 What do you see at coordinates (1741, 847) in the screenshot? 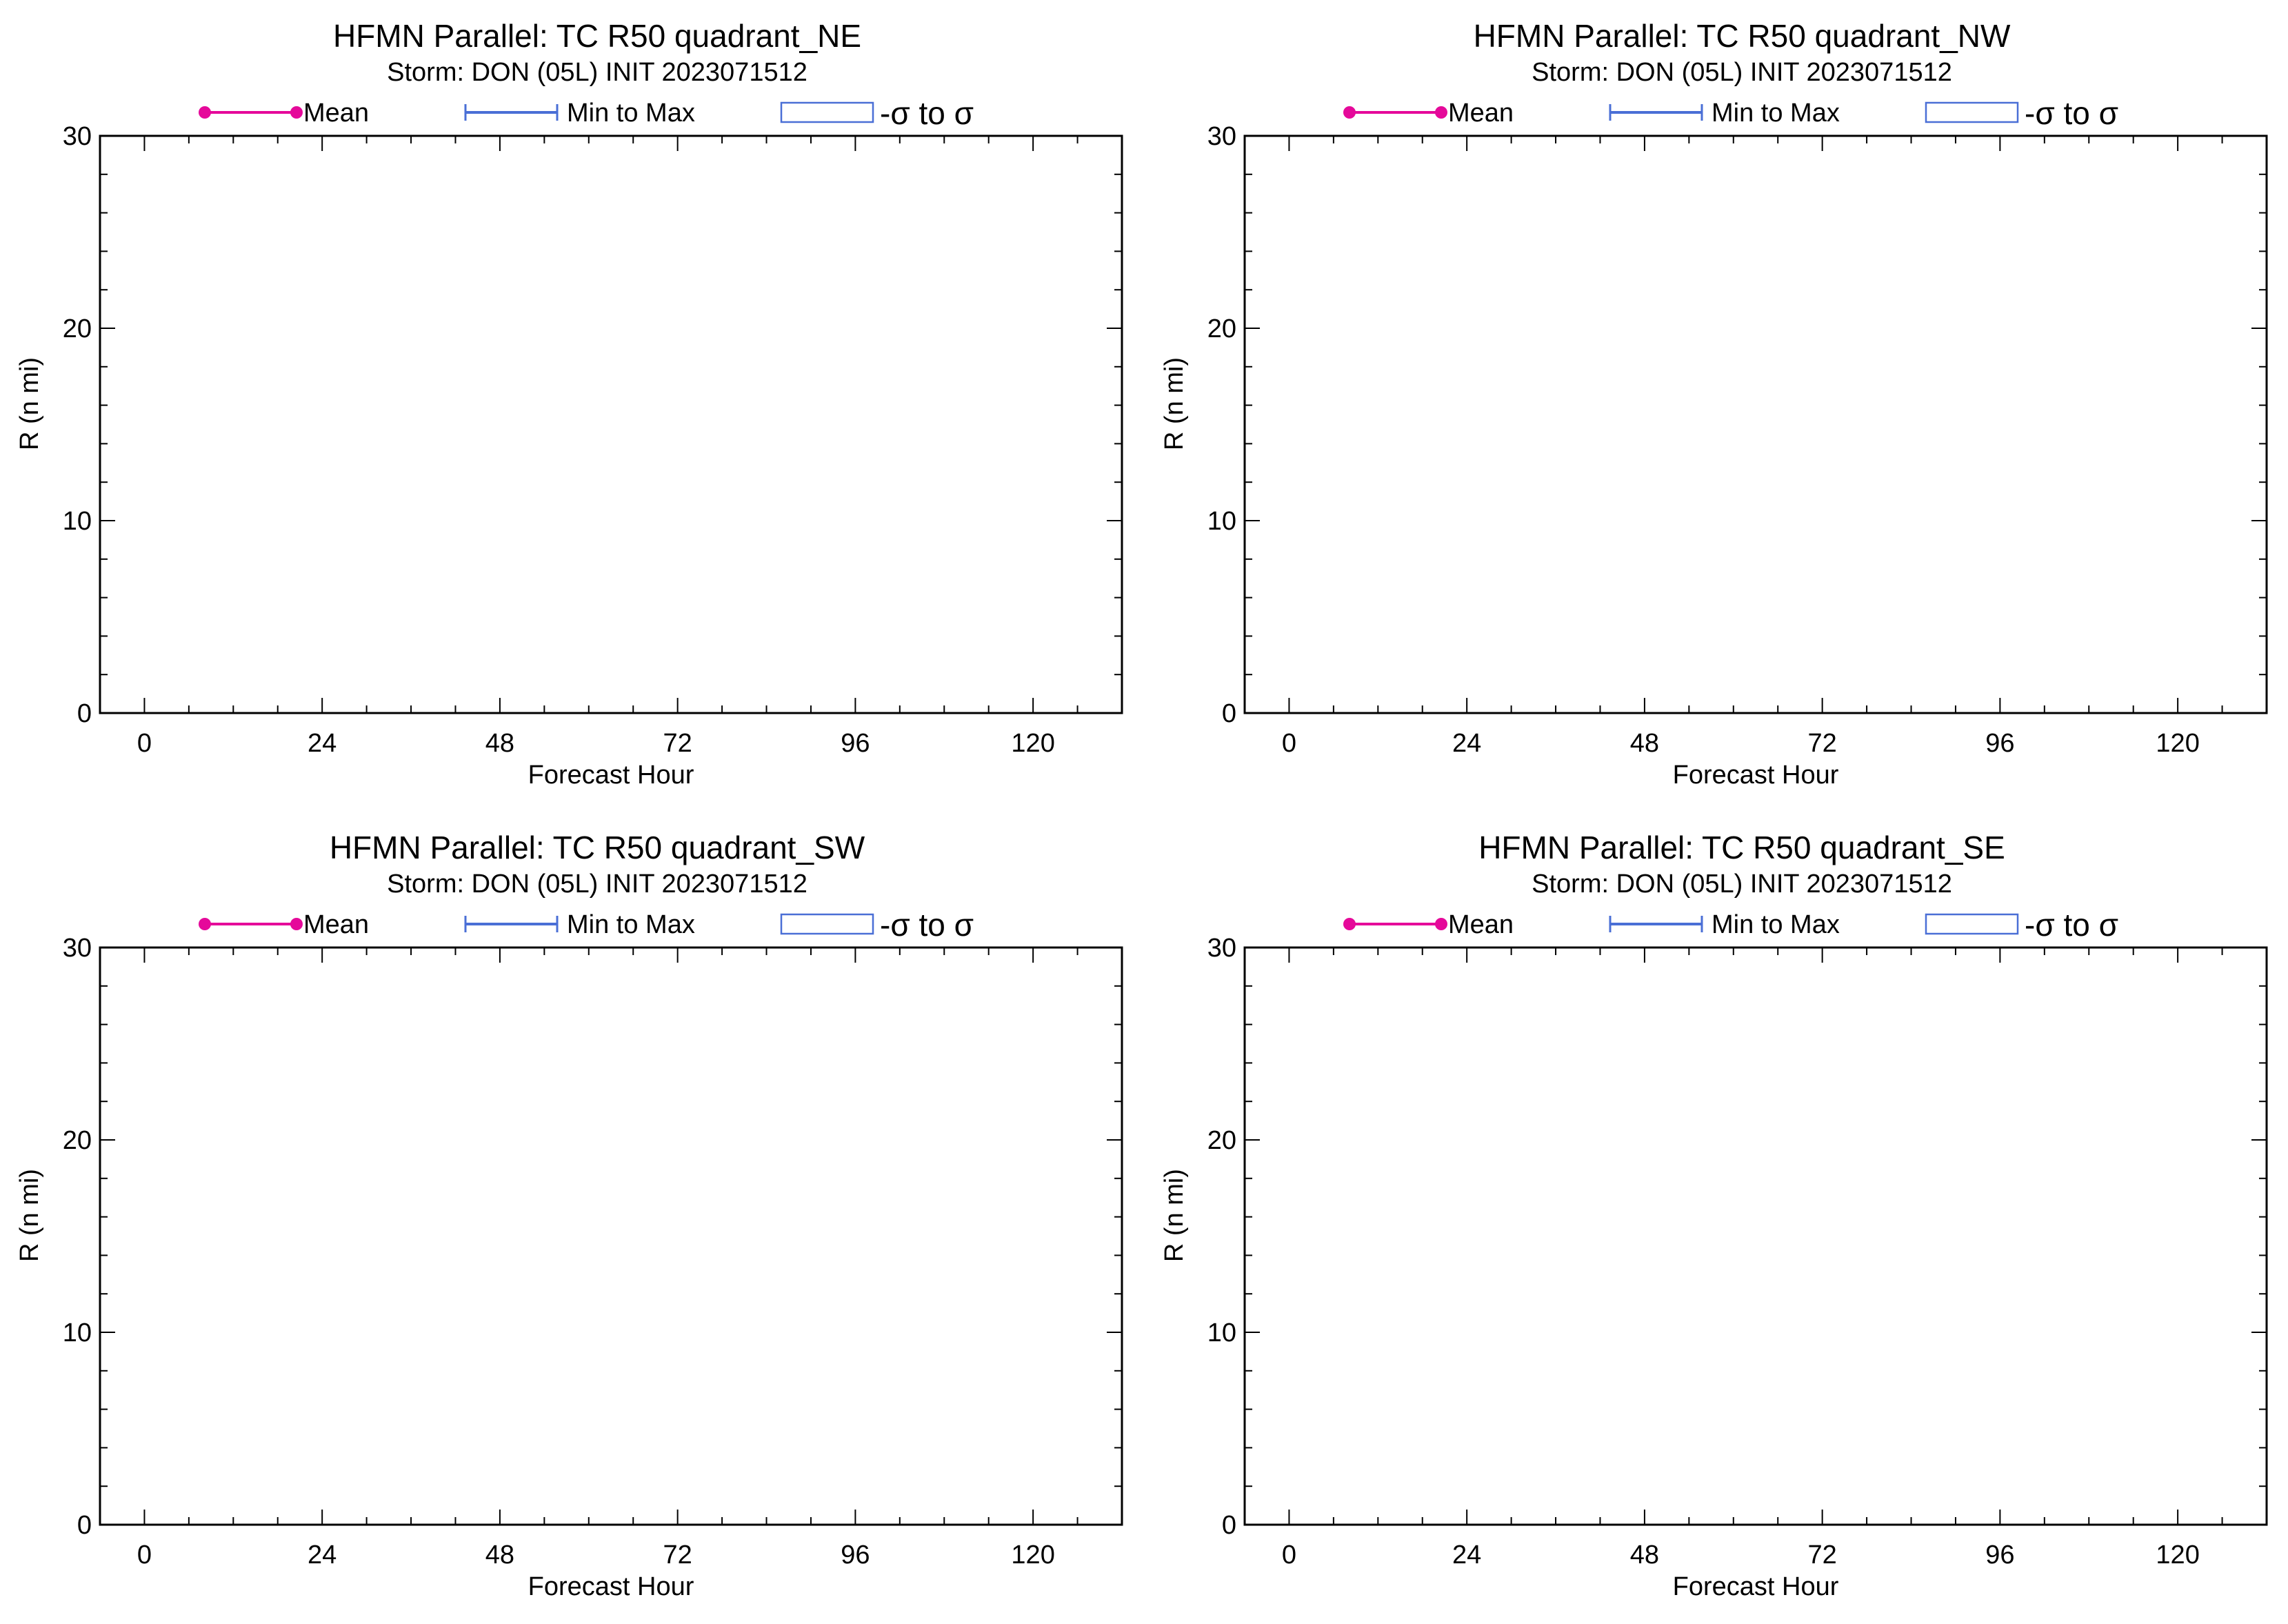
I see `chart-title: HFMN Parallel: TC R50 quadrant_SE` at bounding box center [1741, 847].